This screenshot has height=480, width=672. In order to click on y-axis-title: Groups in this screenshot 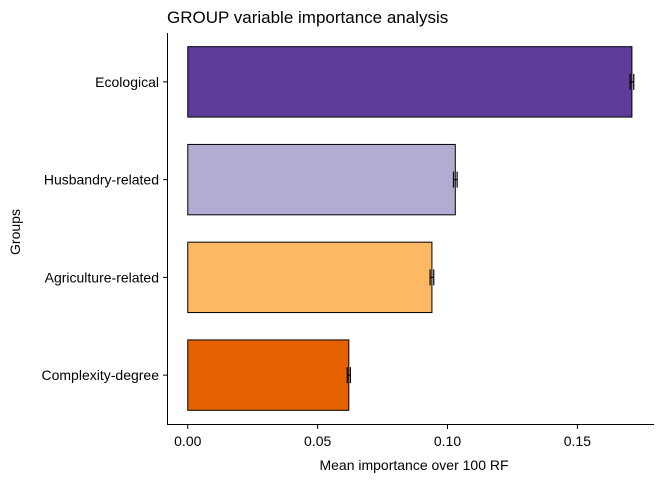, I will do `click(15, 232)`.